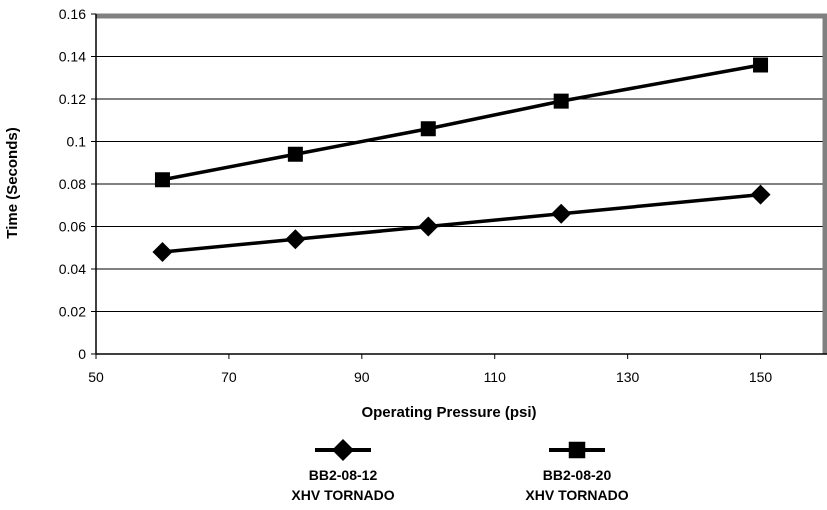 The width and height of the screenshot is (827, 510). I want to click on legend-item-series-2: BB2-08-20 XHV TORNADO, so click(577, 472).